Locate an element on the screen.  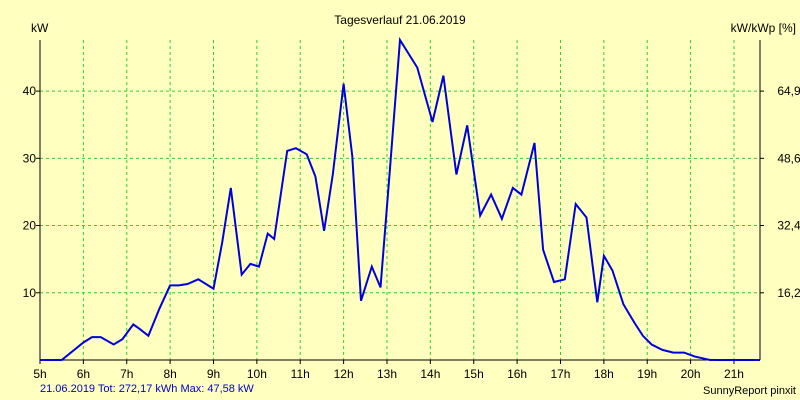
y-tick-label-right: 32,4 is located at coordinates (788, 226).